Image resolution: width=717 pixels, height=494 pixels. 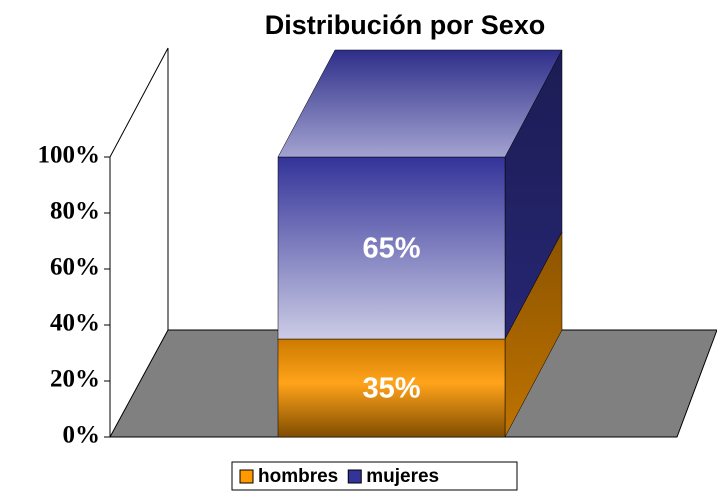 I want to click on y-tick-label: 60%, so click(x=75, y=267).